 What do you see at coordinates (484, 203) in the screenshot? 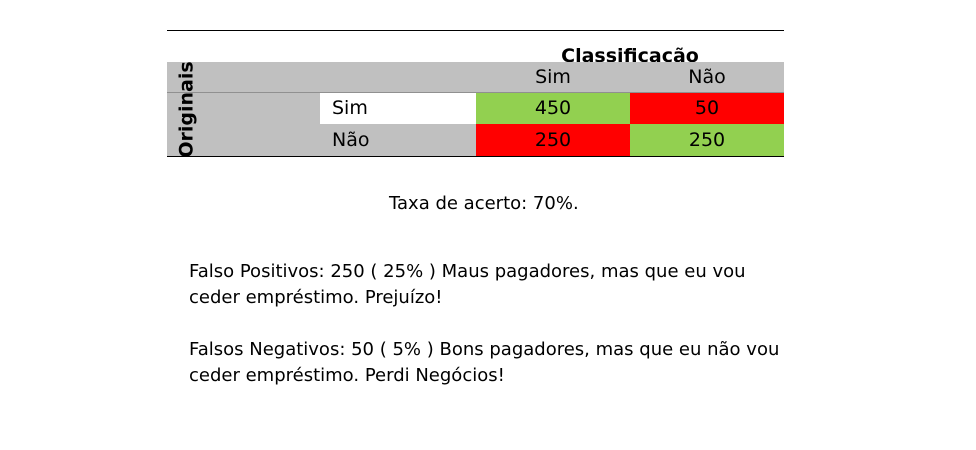
I see `accuracy-text: Taxa de acerto: 70%.` at bounding box center [484, 203].